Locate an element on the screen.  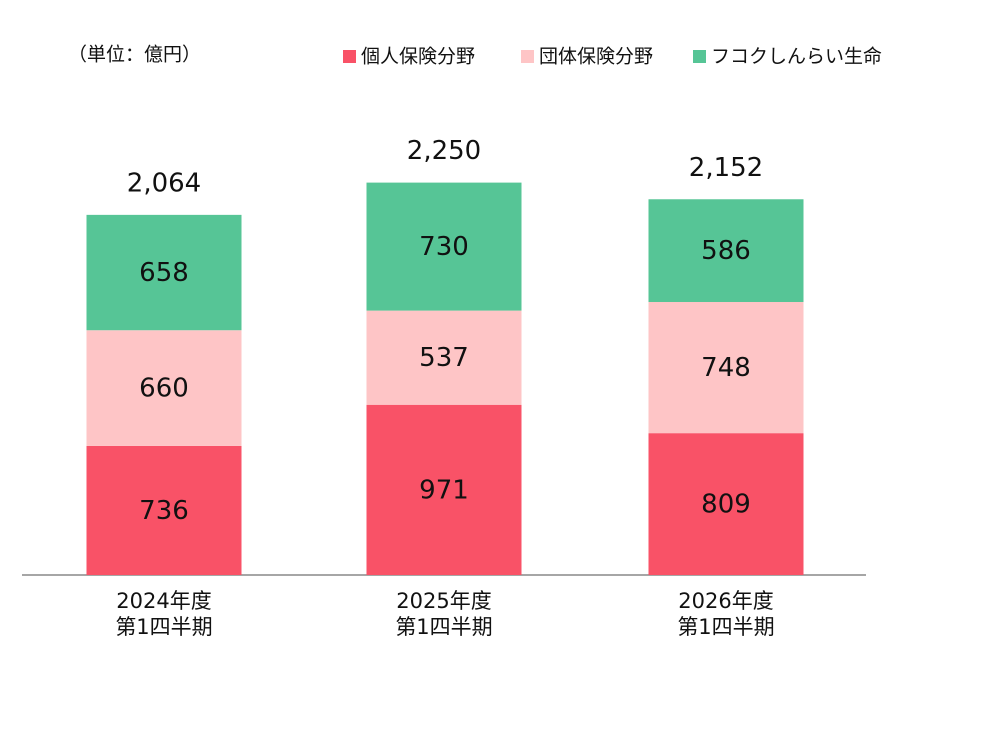
segment-label: 660 is located at coordinates (164, 389).